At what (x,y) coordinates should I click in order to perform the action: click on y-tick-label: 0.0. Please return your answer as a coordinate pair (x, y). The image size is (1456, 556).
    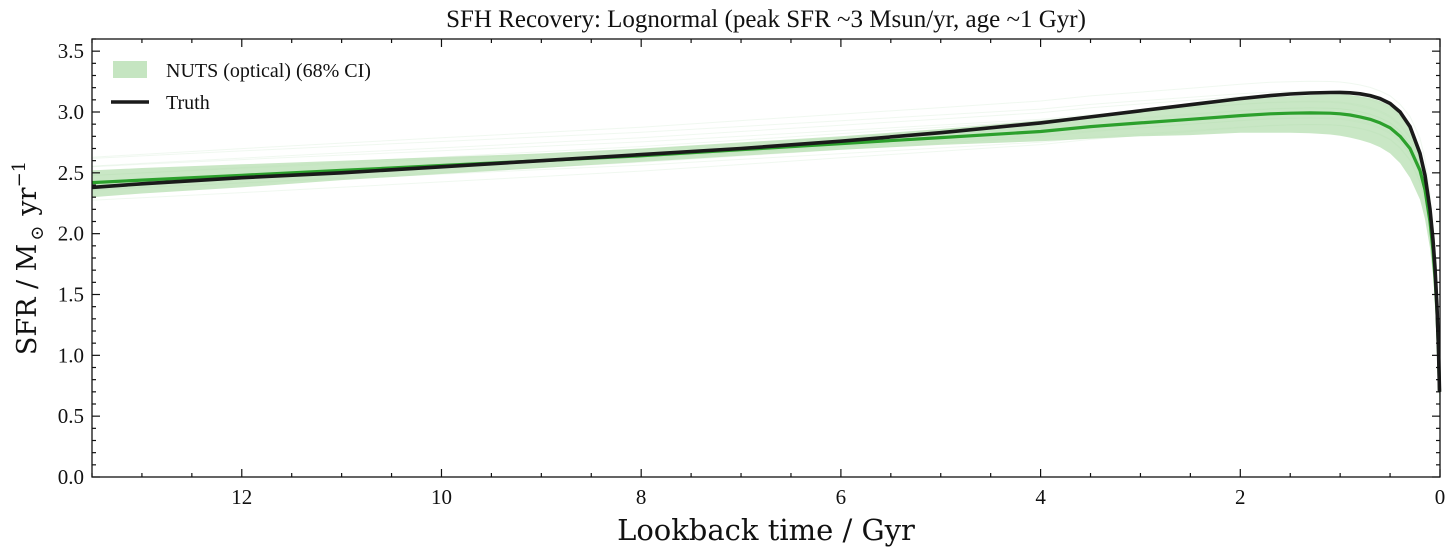
    Looking at the image, I should click on (71, 477).